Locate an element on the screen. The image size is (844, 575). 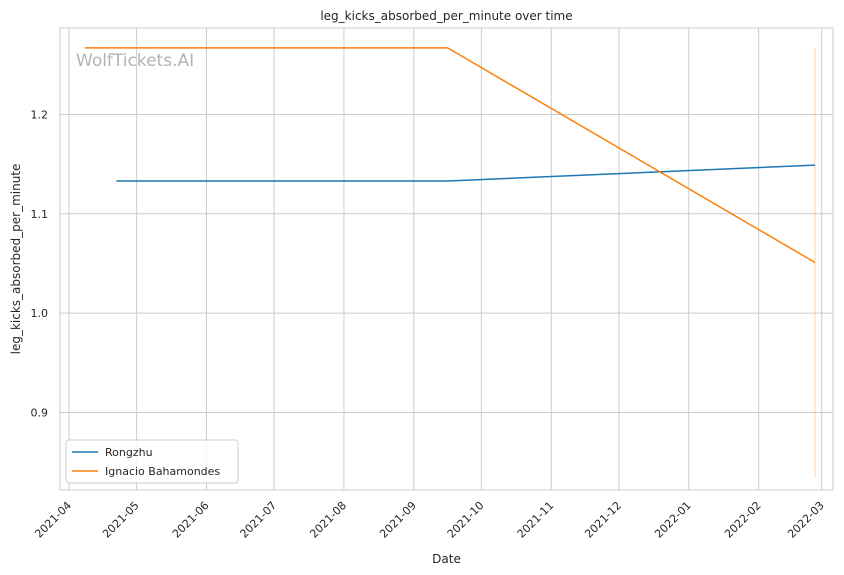
legend: Rongzhu Ignacio Bahamondes is located at coordinates (152, 461).